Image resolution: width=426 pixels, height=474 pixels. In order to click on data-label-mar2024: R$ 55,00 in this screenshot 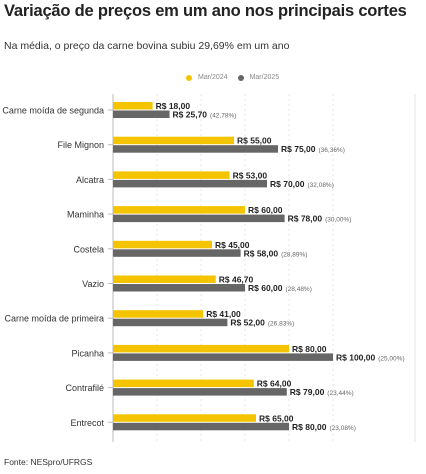, I will do `click(254, 141)`.